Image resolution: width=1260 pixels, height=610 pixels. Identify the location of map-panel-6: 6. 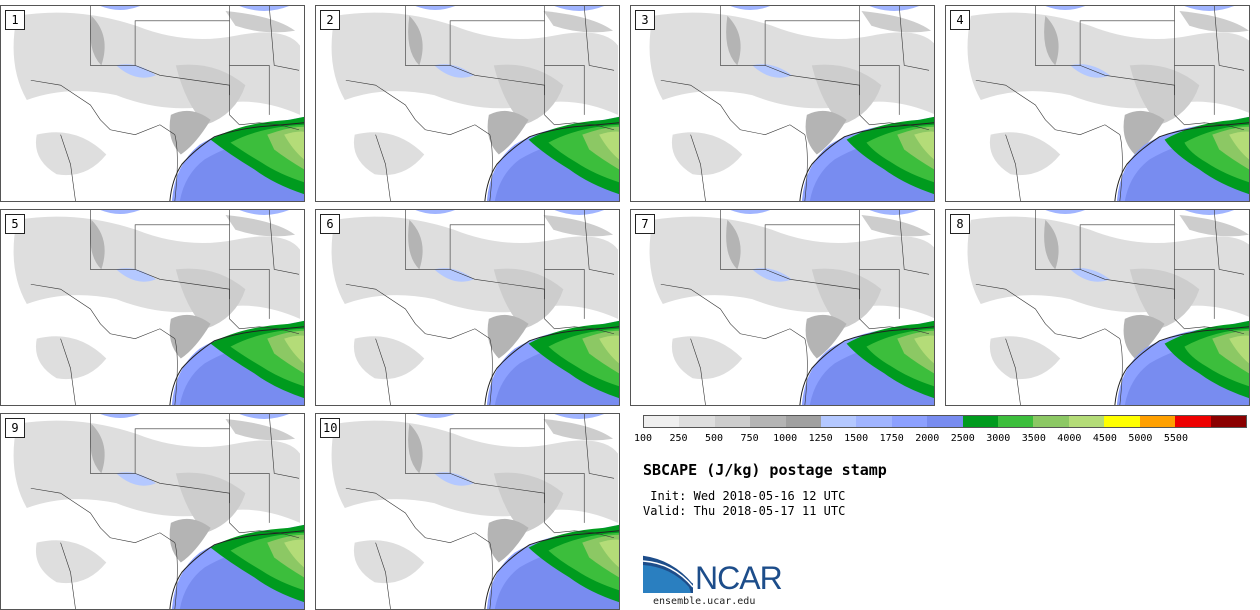
(467, 307).